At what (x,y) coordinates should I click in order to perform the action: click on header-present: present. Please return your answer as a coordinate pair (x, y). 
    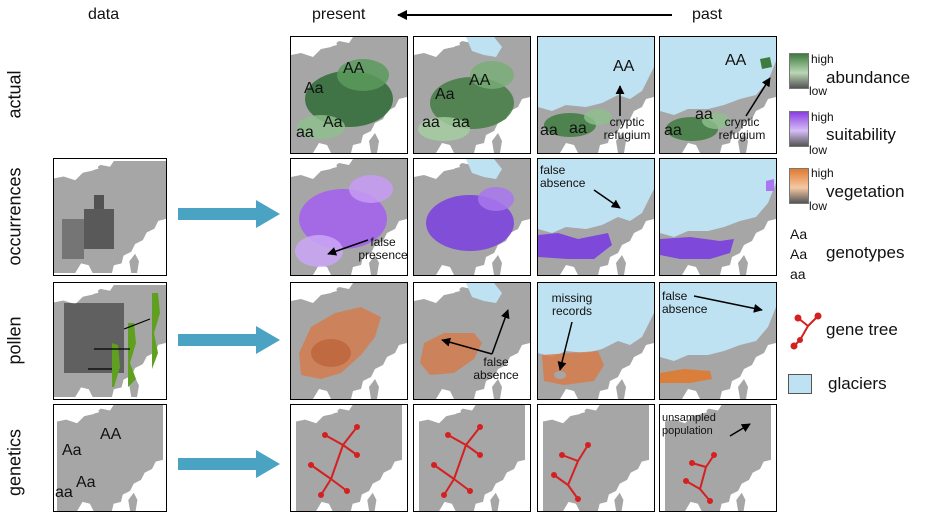
    Looking at the image, I should click on (339, 14).